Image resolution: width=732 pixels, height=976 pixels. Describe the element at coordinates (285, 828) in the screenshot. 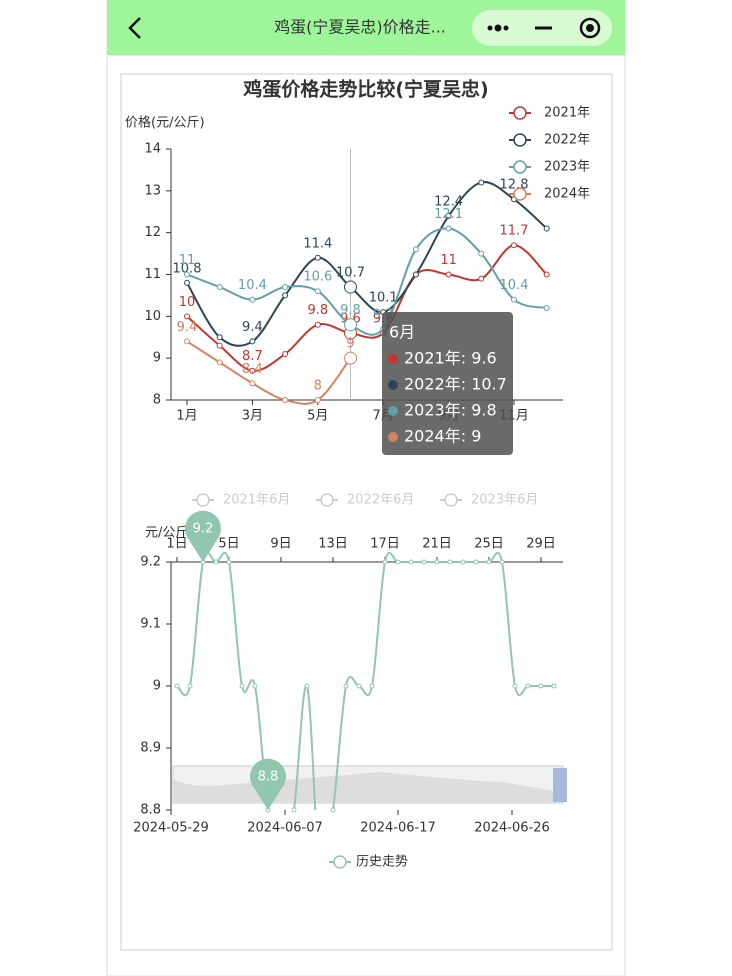

I see `zoom-label: 2024-06-07` at that location.